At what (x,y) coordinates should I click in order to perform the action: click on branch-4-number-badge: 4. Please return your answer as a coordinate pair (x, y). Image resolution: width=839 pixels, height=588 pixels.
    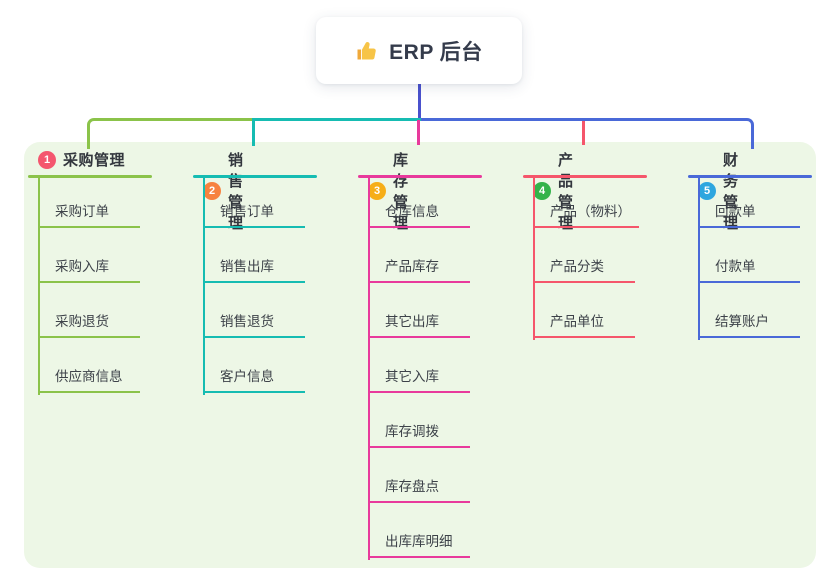
    Looking at the image, I should click on (542, 191).